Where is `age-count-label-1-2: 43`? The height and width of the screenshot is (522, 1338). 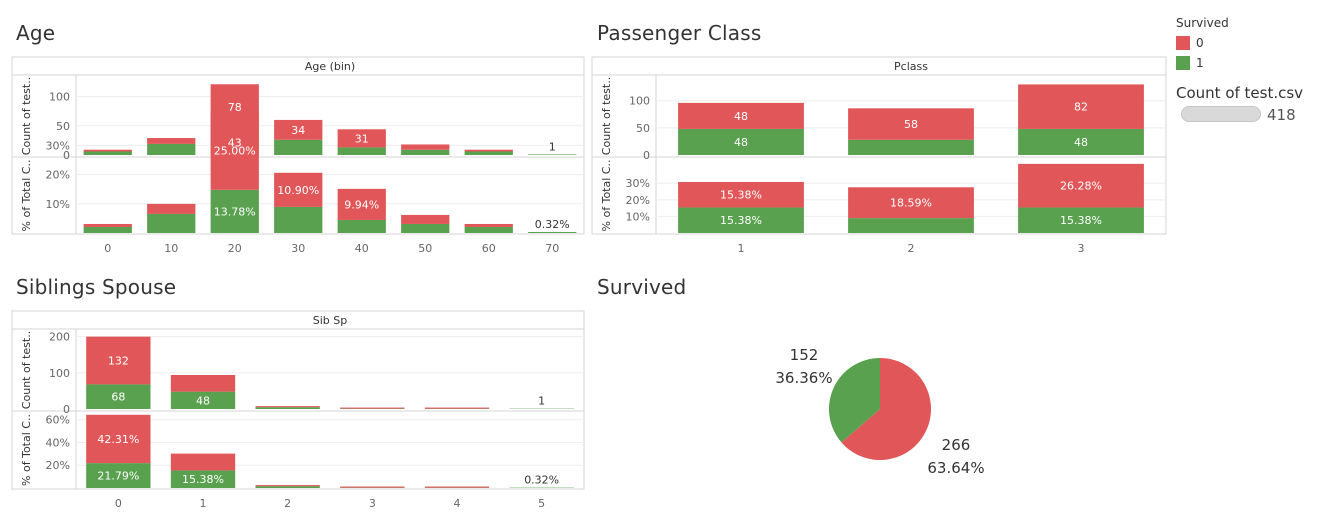
age-count-label-1-2: 43 is located at coordinates (235, 142).